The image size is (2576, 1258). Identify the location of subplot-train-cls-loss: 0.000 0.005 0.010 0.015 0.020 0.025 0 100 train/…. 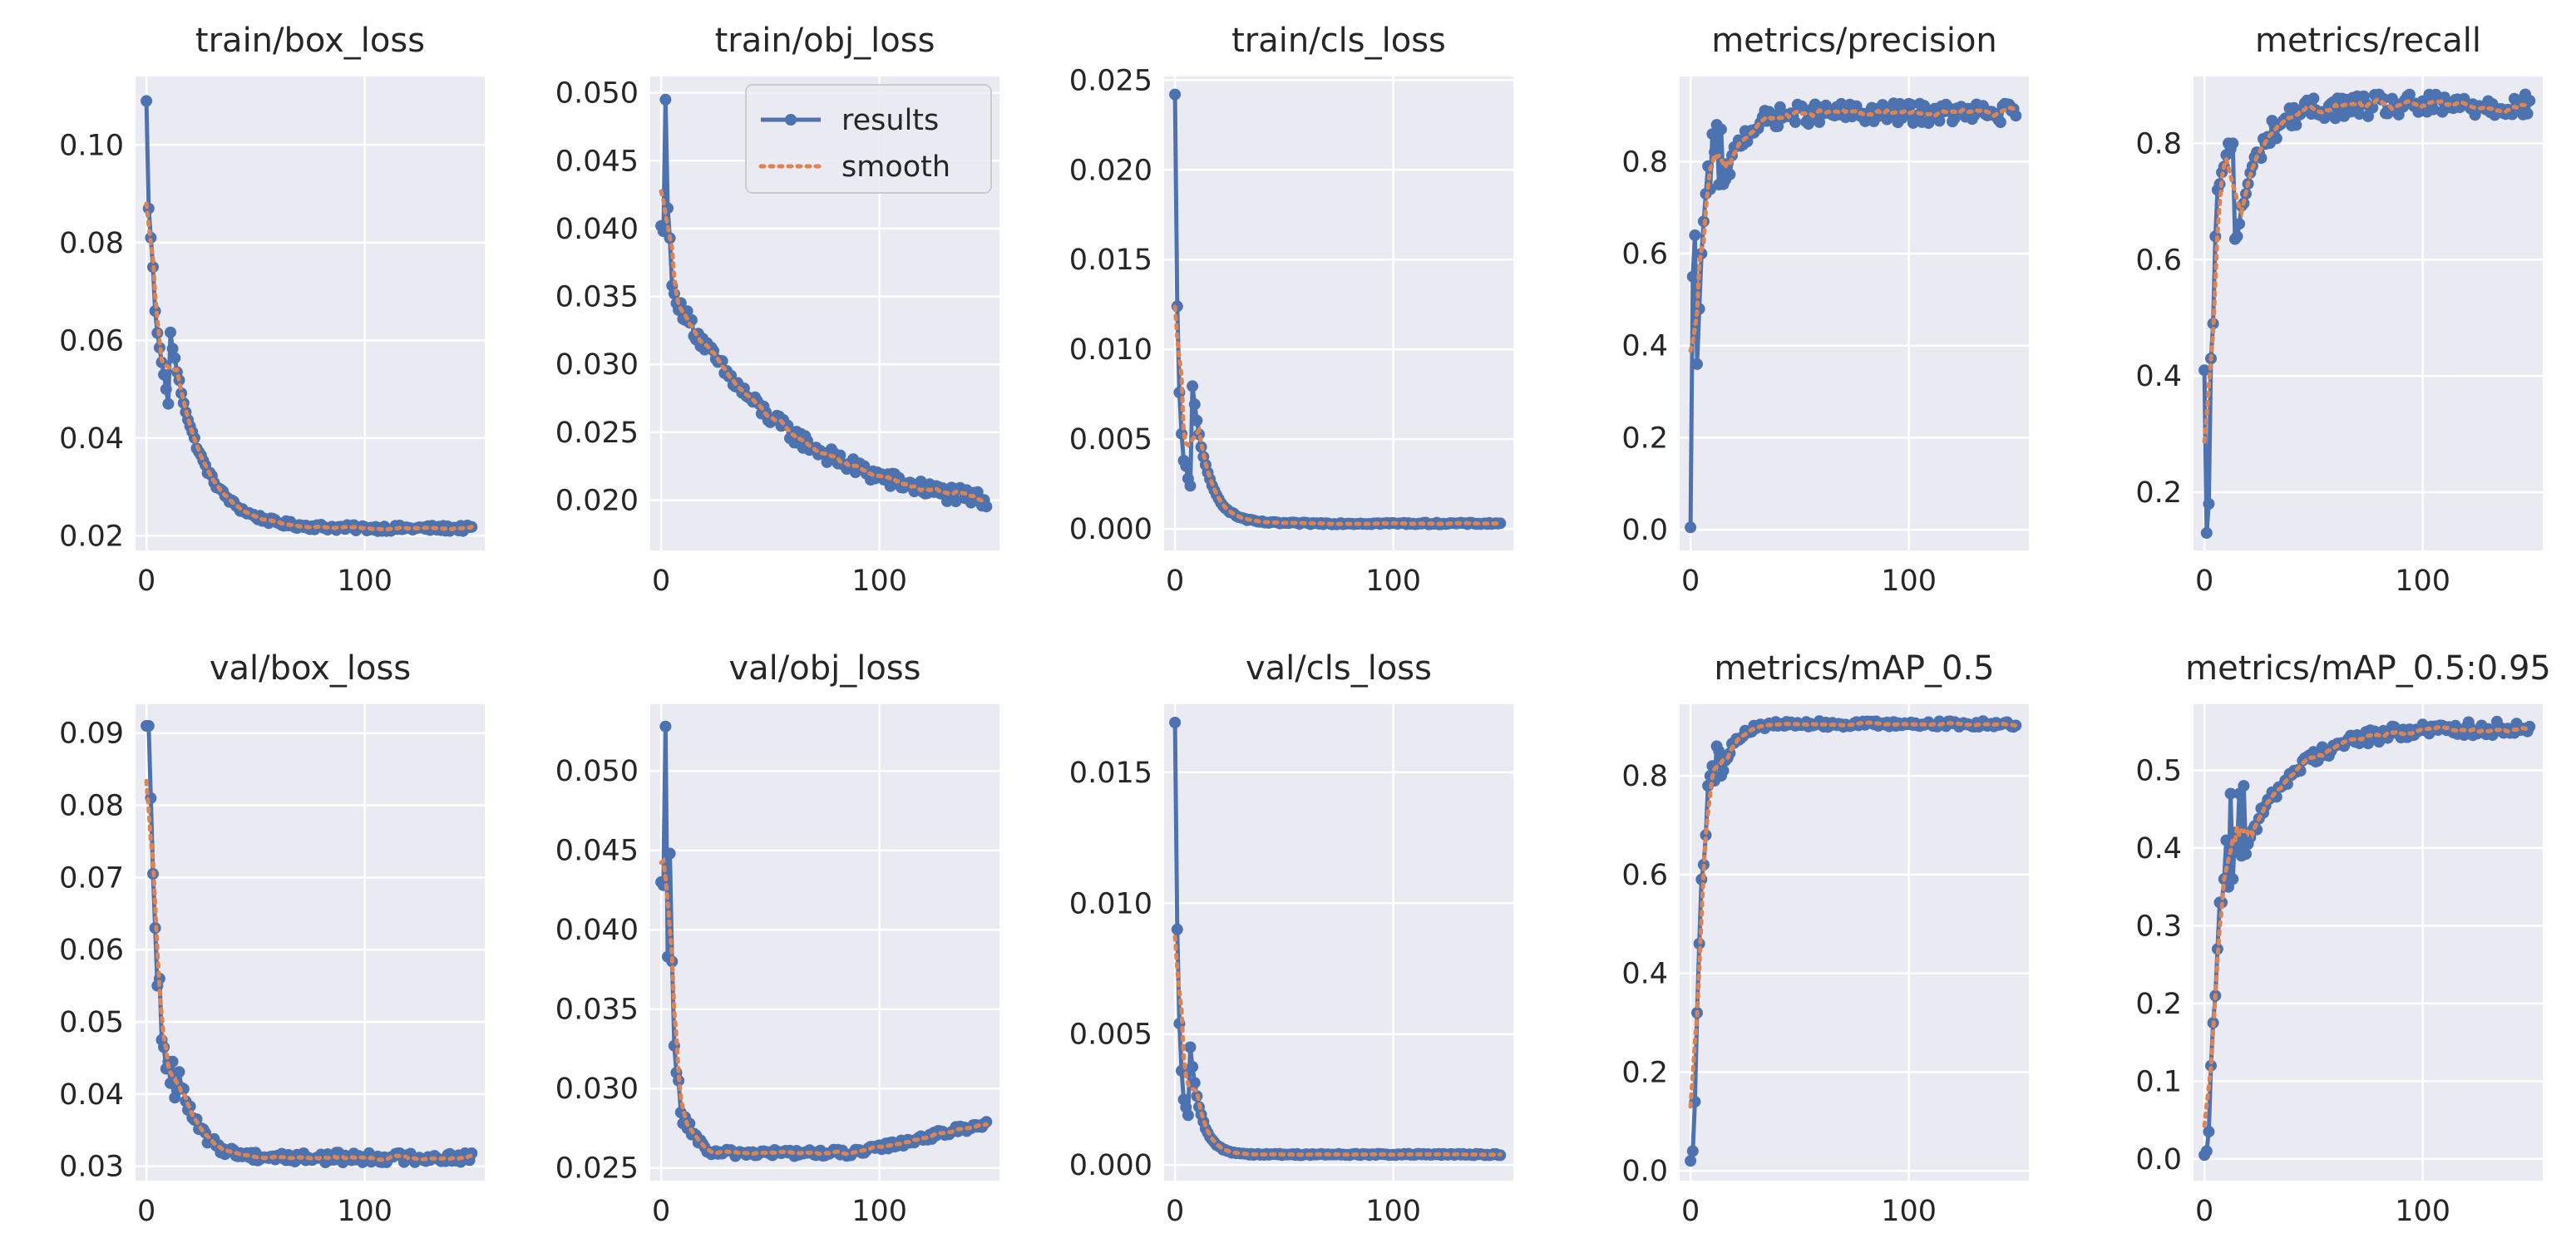
(1291, 310).